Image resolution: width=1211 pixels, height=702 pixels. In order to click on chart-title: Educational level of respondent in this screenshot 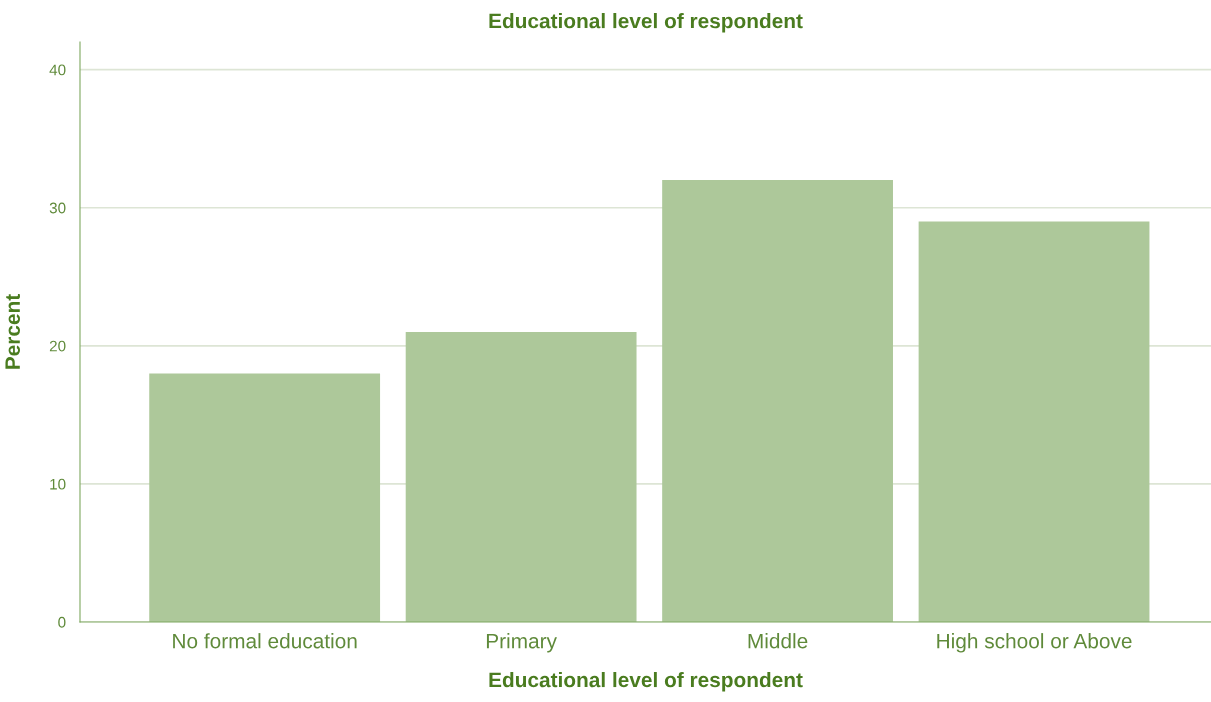, I will do `click(646, 23)`.